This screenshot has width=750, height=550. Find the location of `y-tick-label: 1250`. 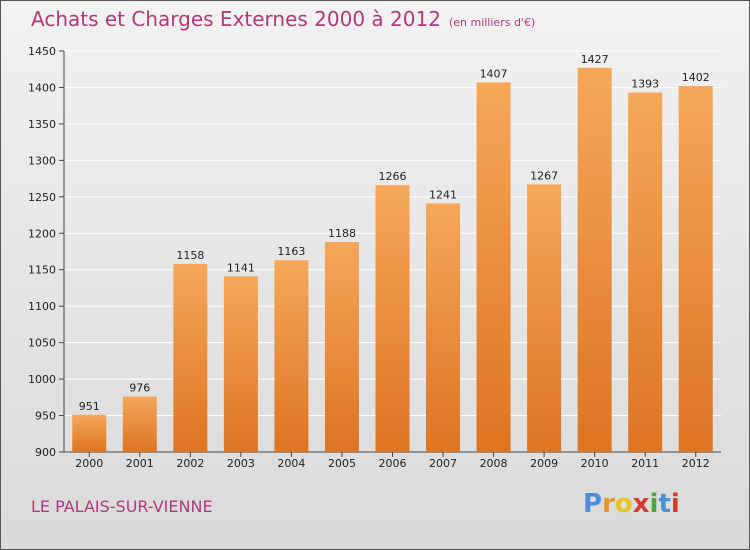

y-tick-label: 1250 is located at coordinates (42, 197).